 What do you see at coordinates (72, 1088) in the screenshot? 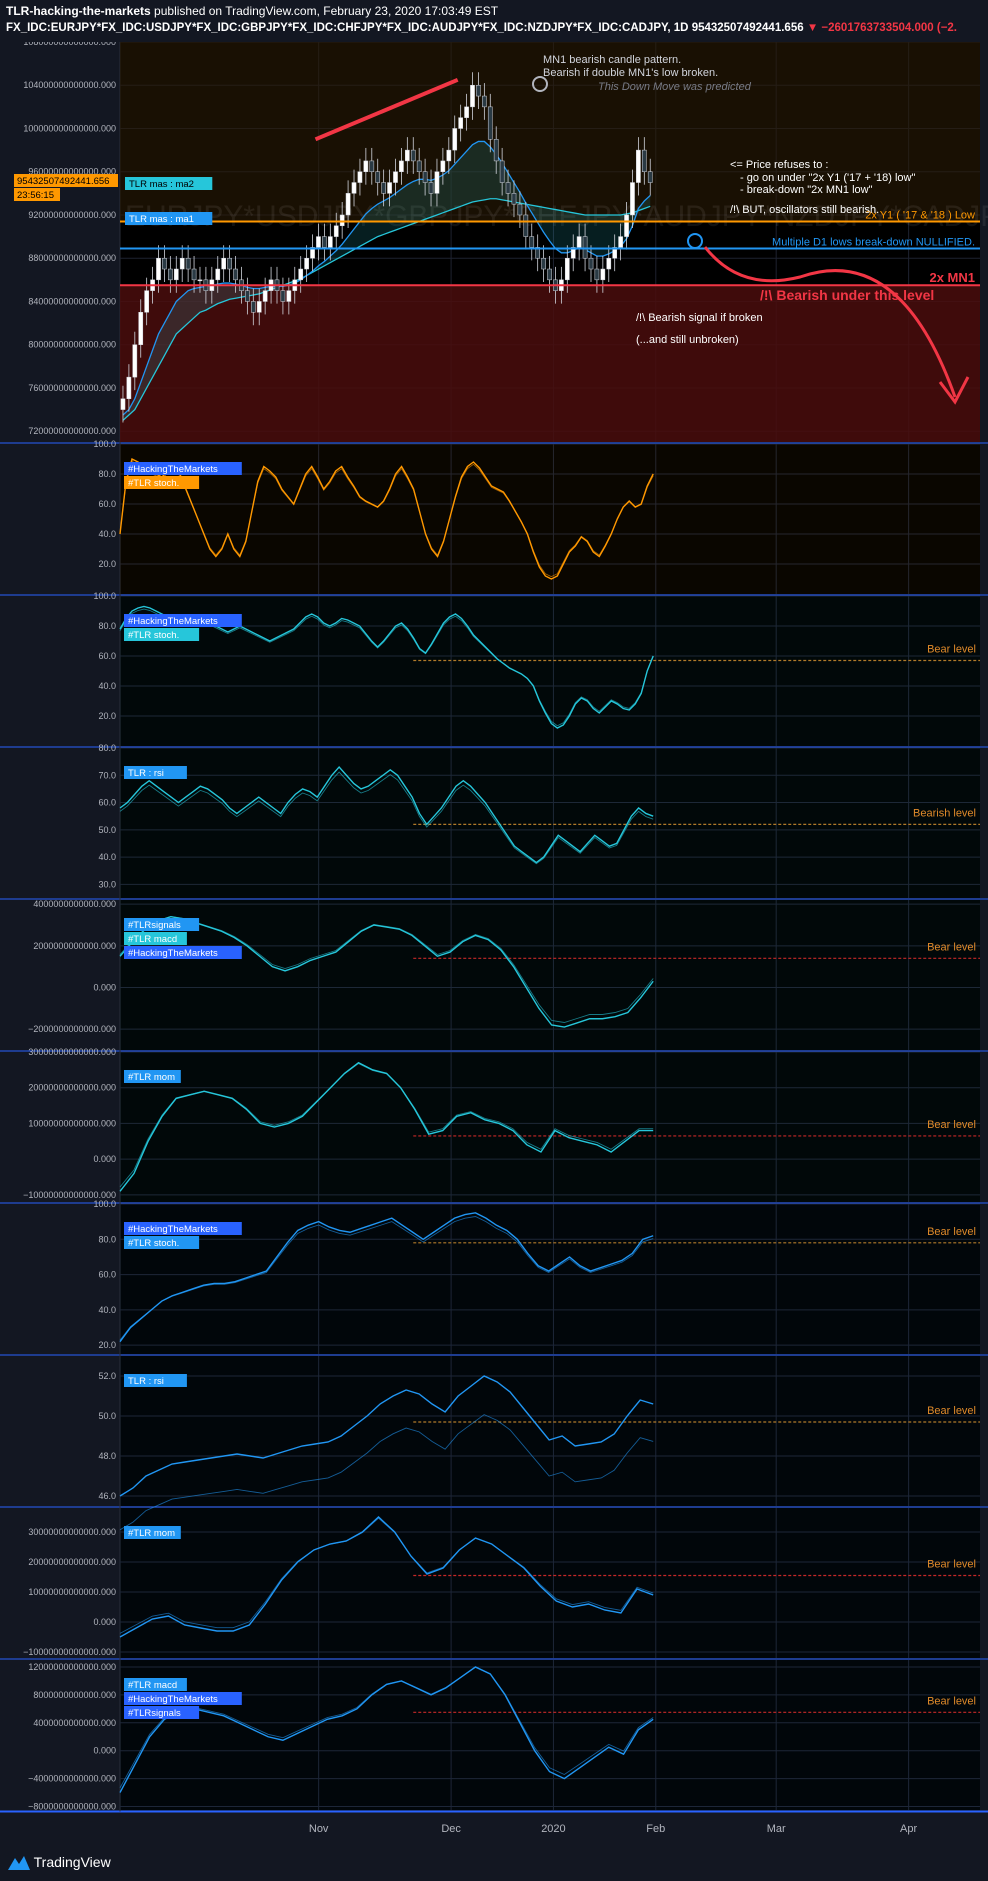
I see `y-tick-label: 20000000000000.000` at bounding box center [72, 1088].